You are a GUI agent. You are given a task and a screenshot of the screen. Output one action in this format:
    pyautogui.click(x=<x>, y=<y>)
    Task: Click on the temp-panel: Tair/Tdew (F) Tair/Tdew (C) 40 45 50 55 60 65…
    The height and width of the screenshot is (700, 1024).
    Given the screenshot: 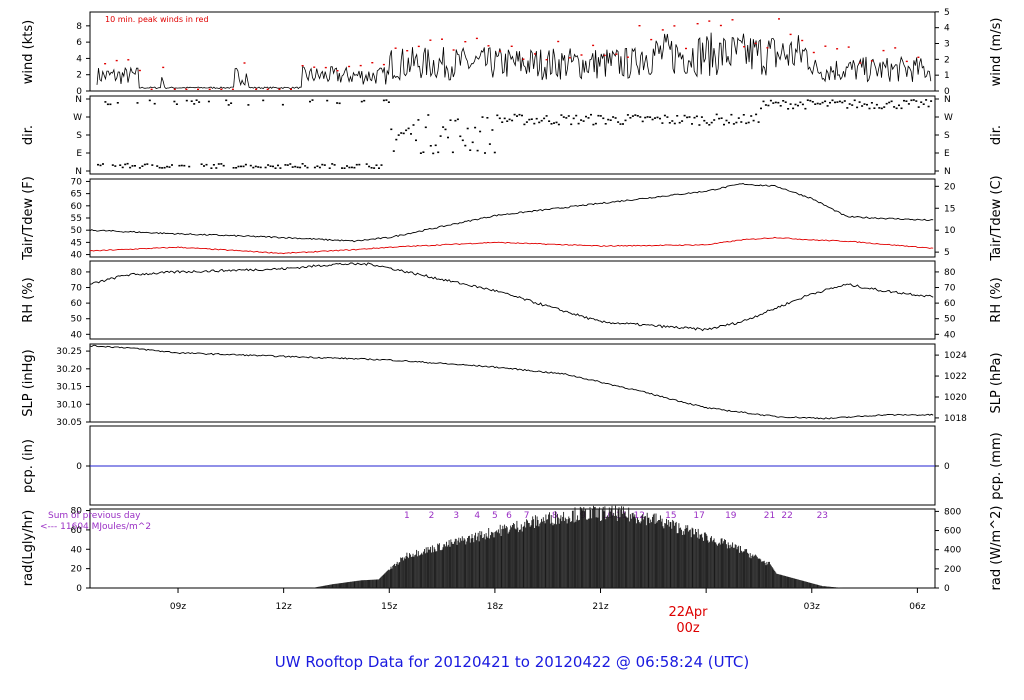 What is the action you would take?
    pyautogui.click(x=512, y=218)
    